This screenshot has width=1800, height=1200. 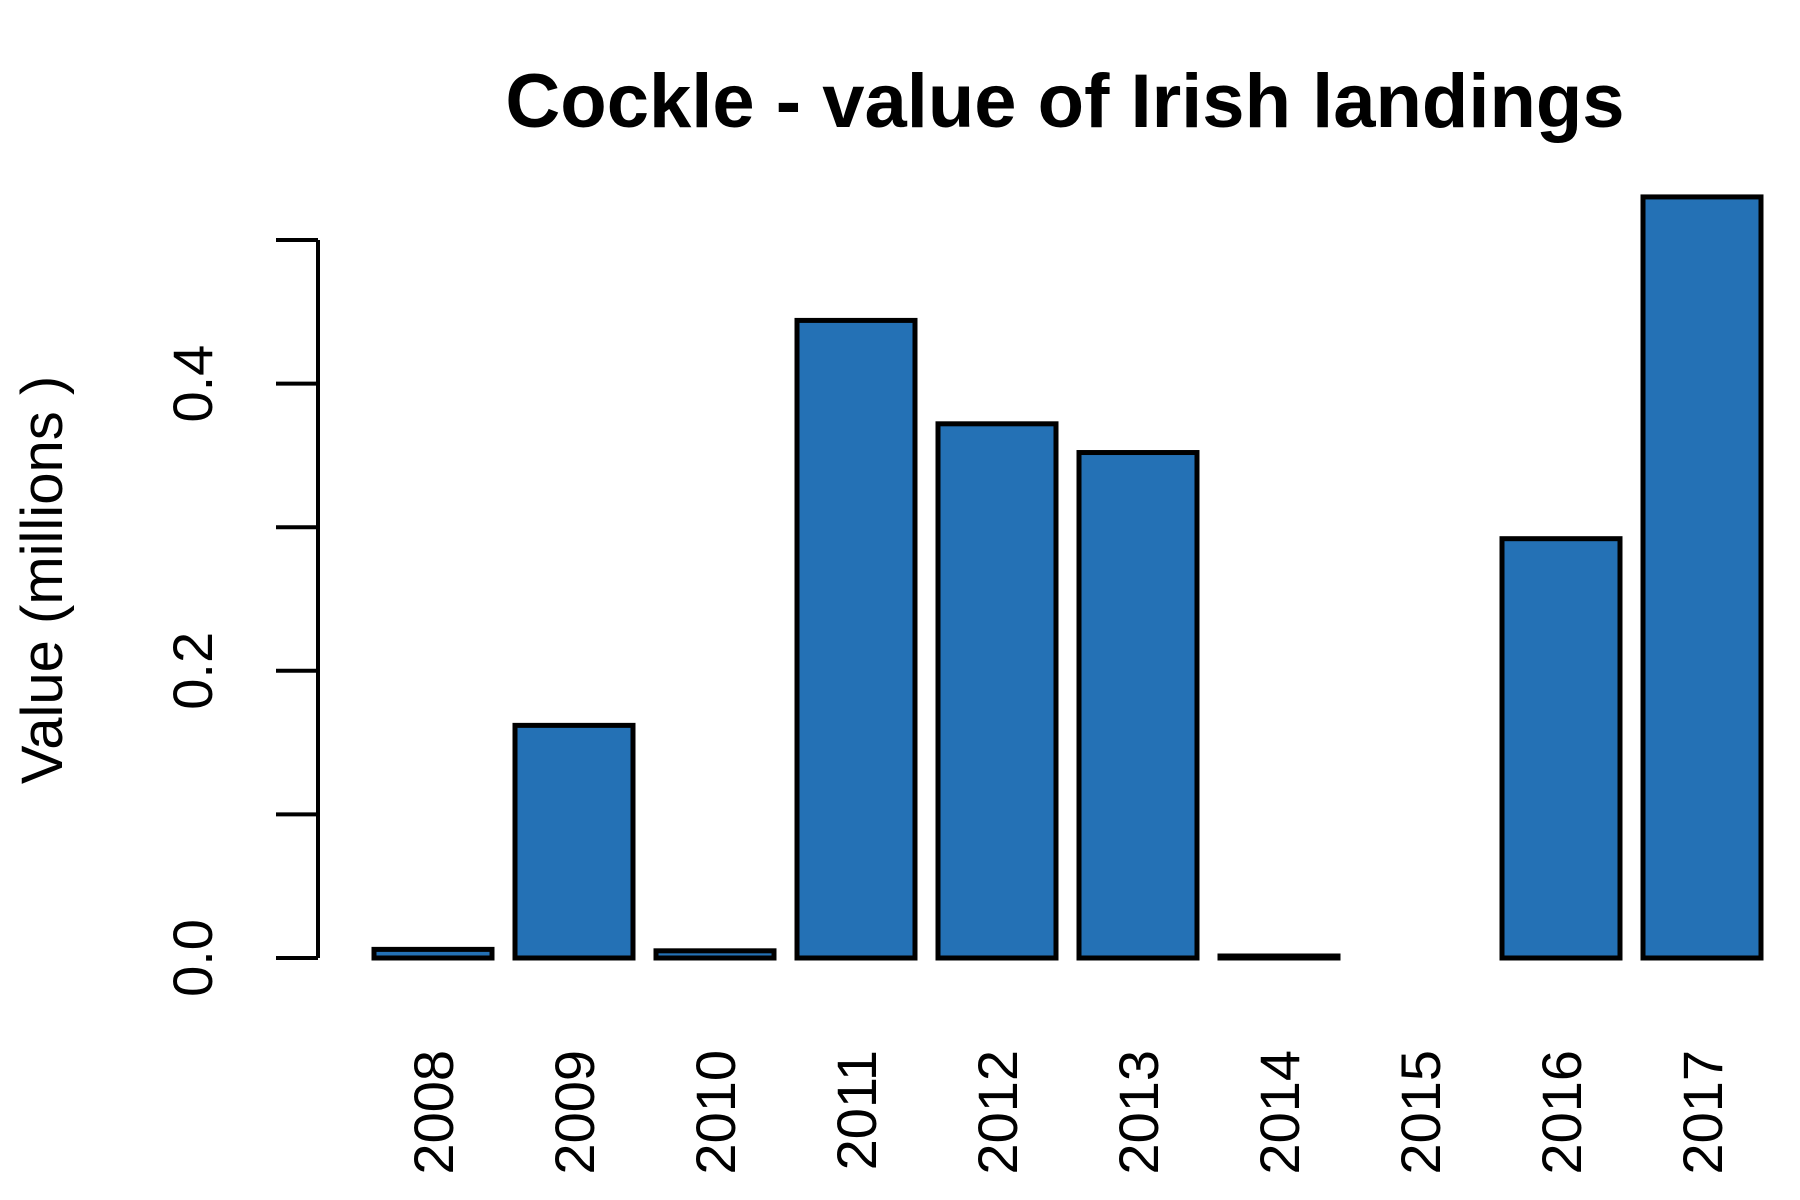 I want to click on bar-2011, so click(x=856, y=639).